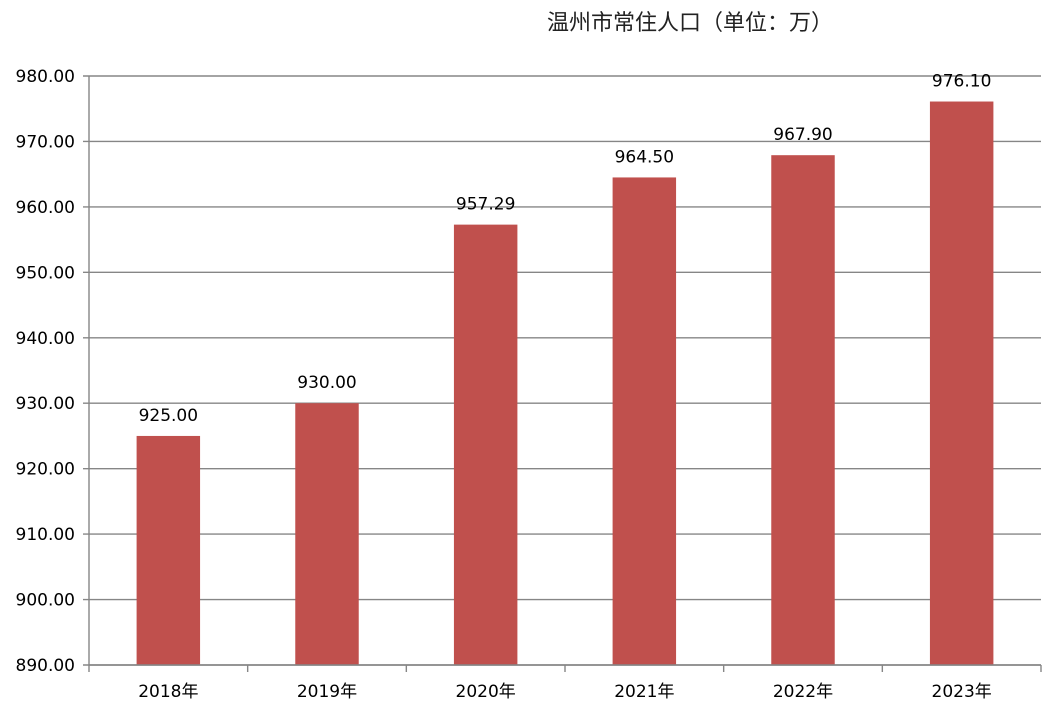 This screenshot has height=714, width=1061. I want to click on y-tick-label: 910.00, so click(45, 535).